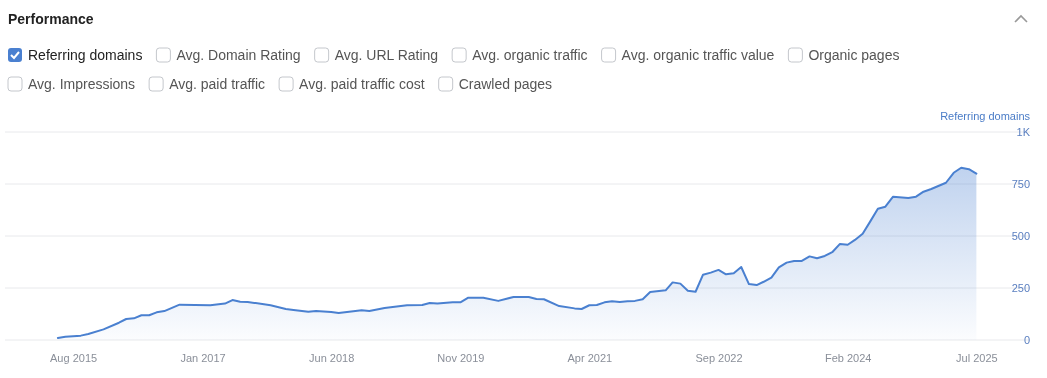  Describe the element at coordinates (590, 357) in the screenshot. I see `x-tick-label: Apr 2021` at that location.